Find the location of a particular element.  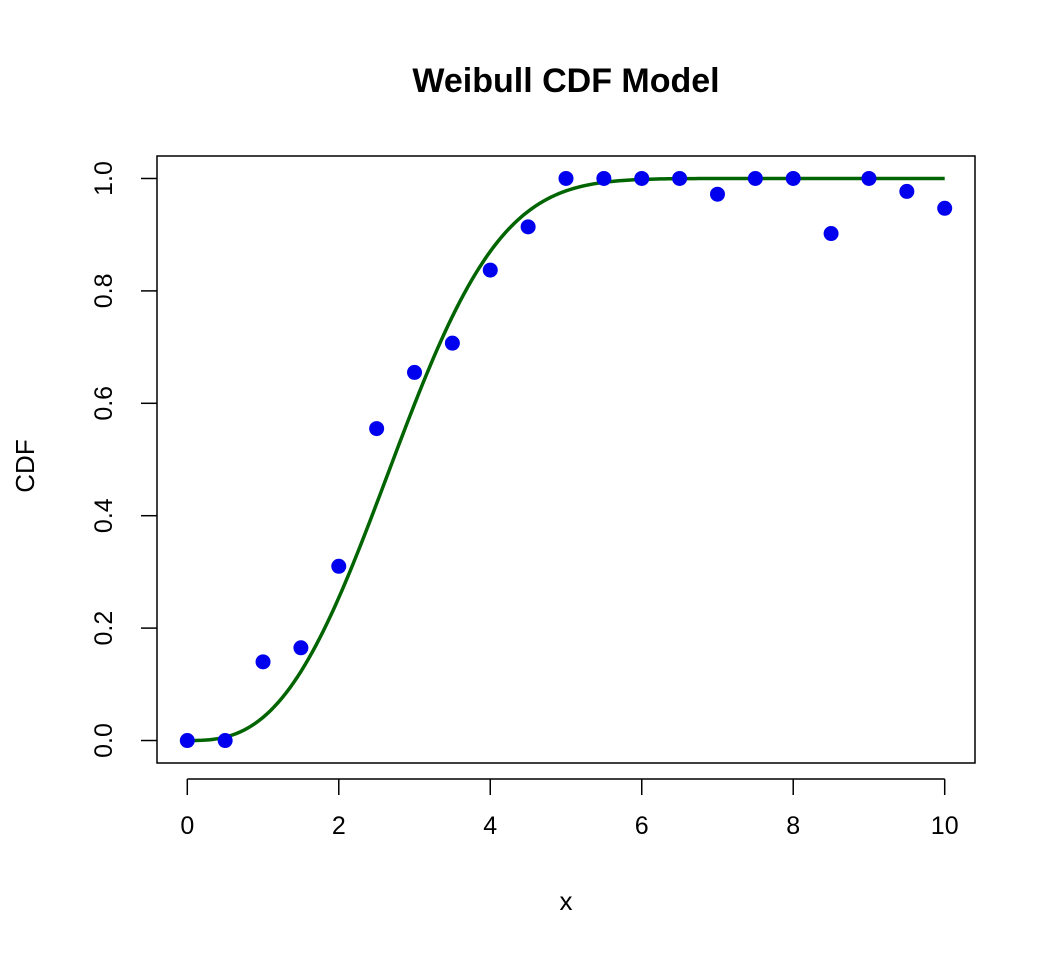

y-tick-label: 0.0 is located at coordinates (104, 740).